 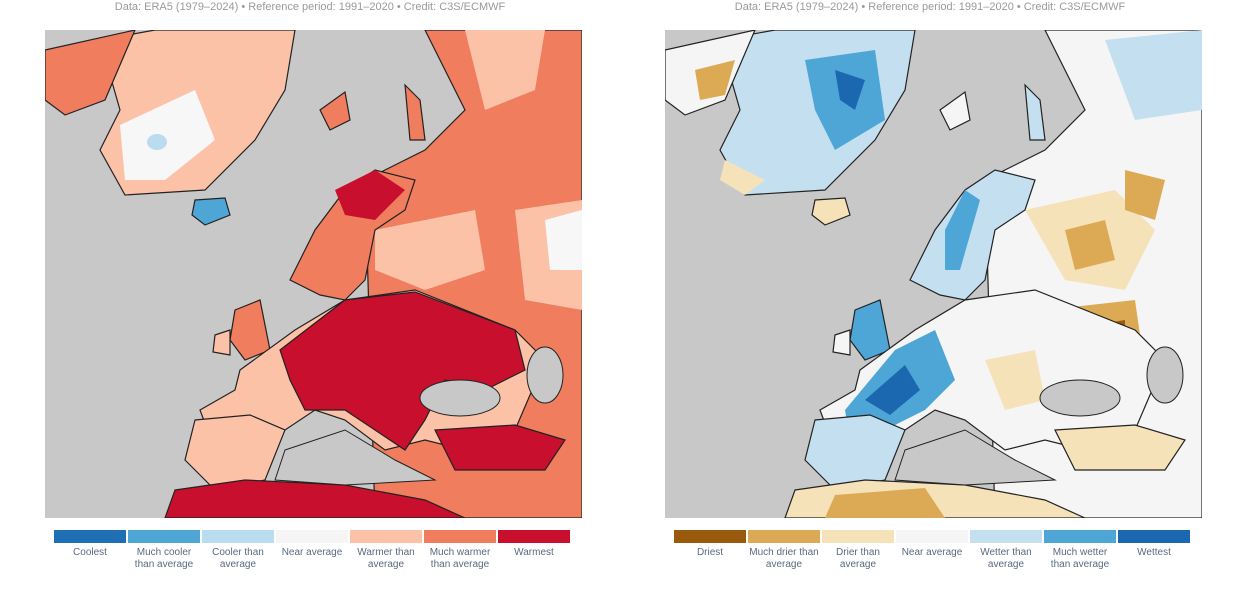 I want to click on legend-item-warmer: Warmer than average, so click(x=386, y=550).